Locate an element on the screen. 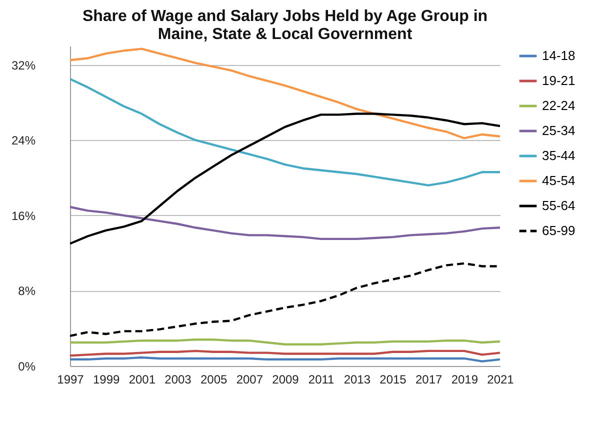  x-tick-label: 2017 is located at coordinates (429, 379).